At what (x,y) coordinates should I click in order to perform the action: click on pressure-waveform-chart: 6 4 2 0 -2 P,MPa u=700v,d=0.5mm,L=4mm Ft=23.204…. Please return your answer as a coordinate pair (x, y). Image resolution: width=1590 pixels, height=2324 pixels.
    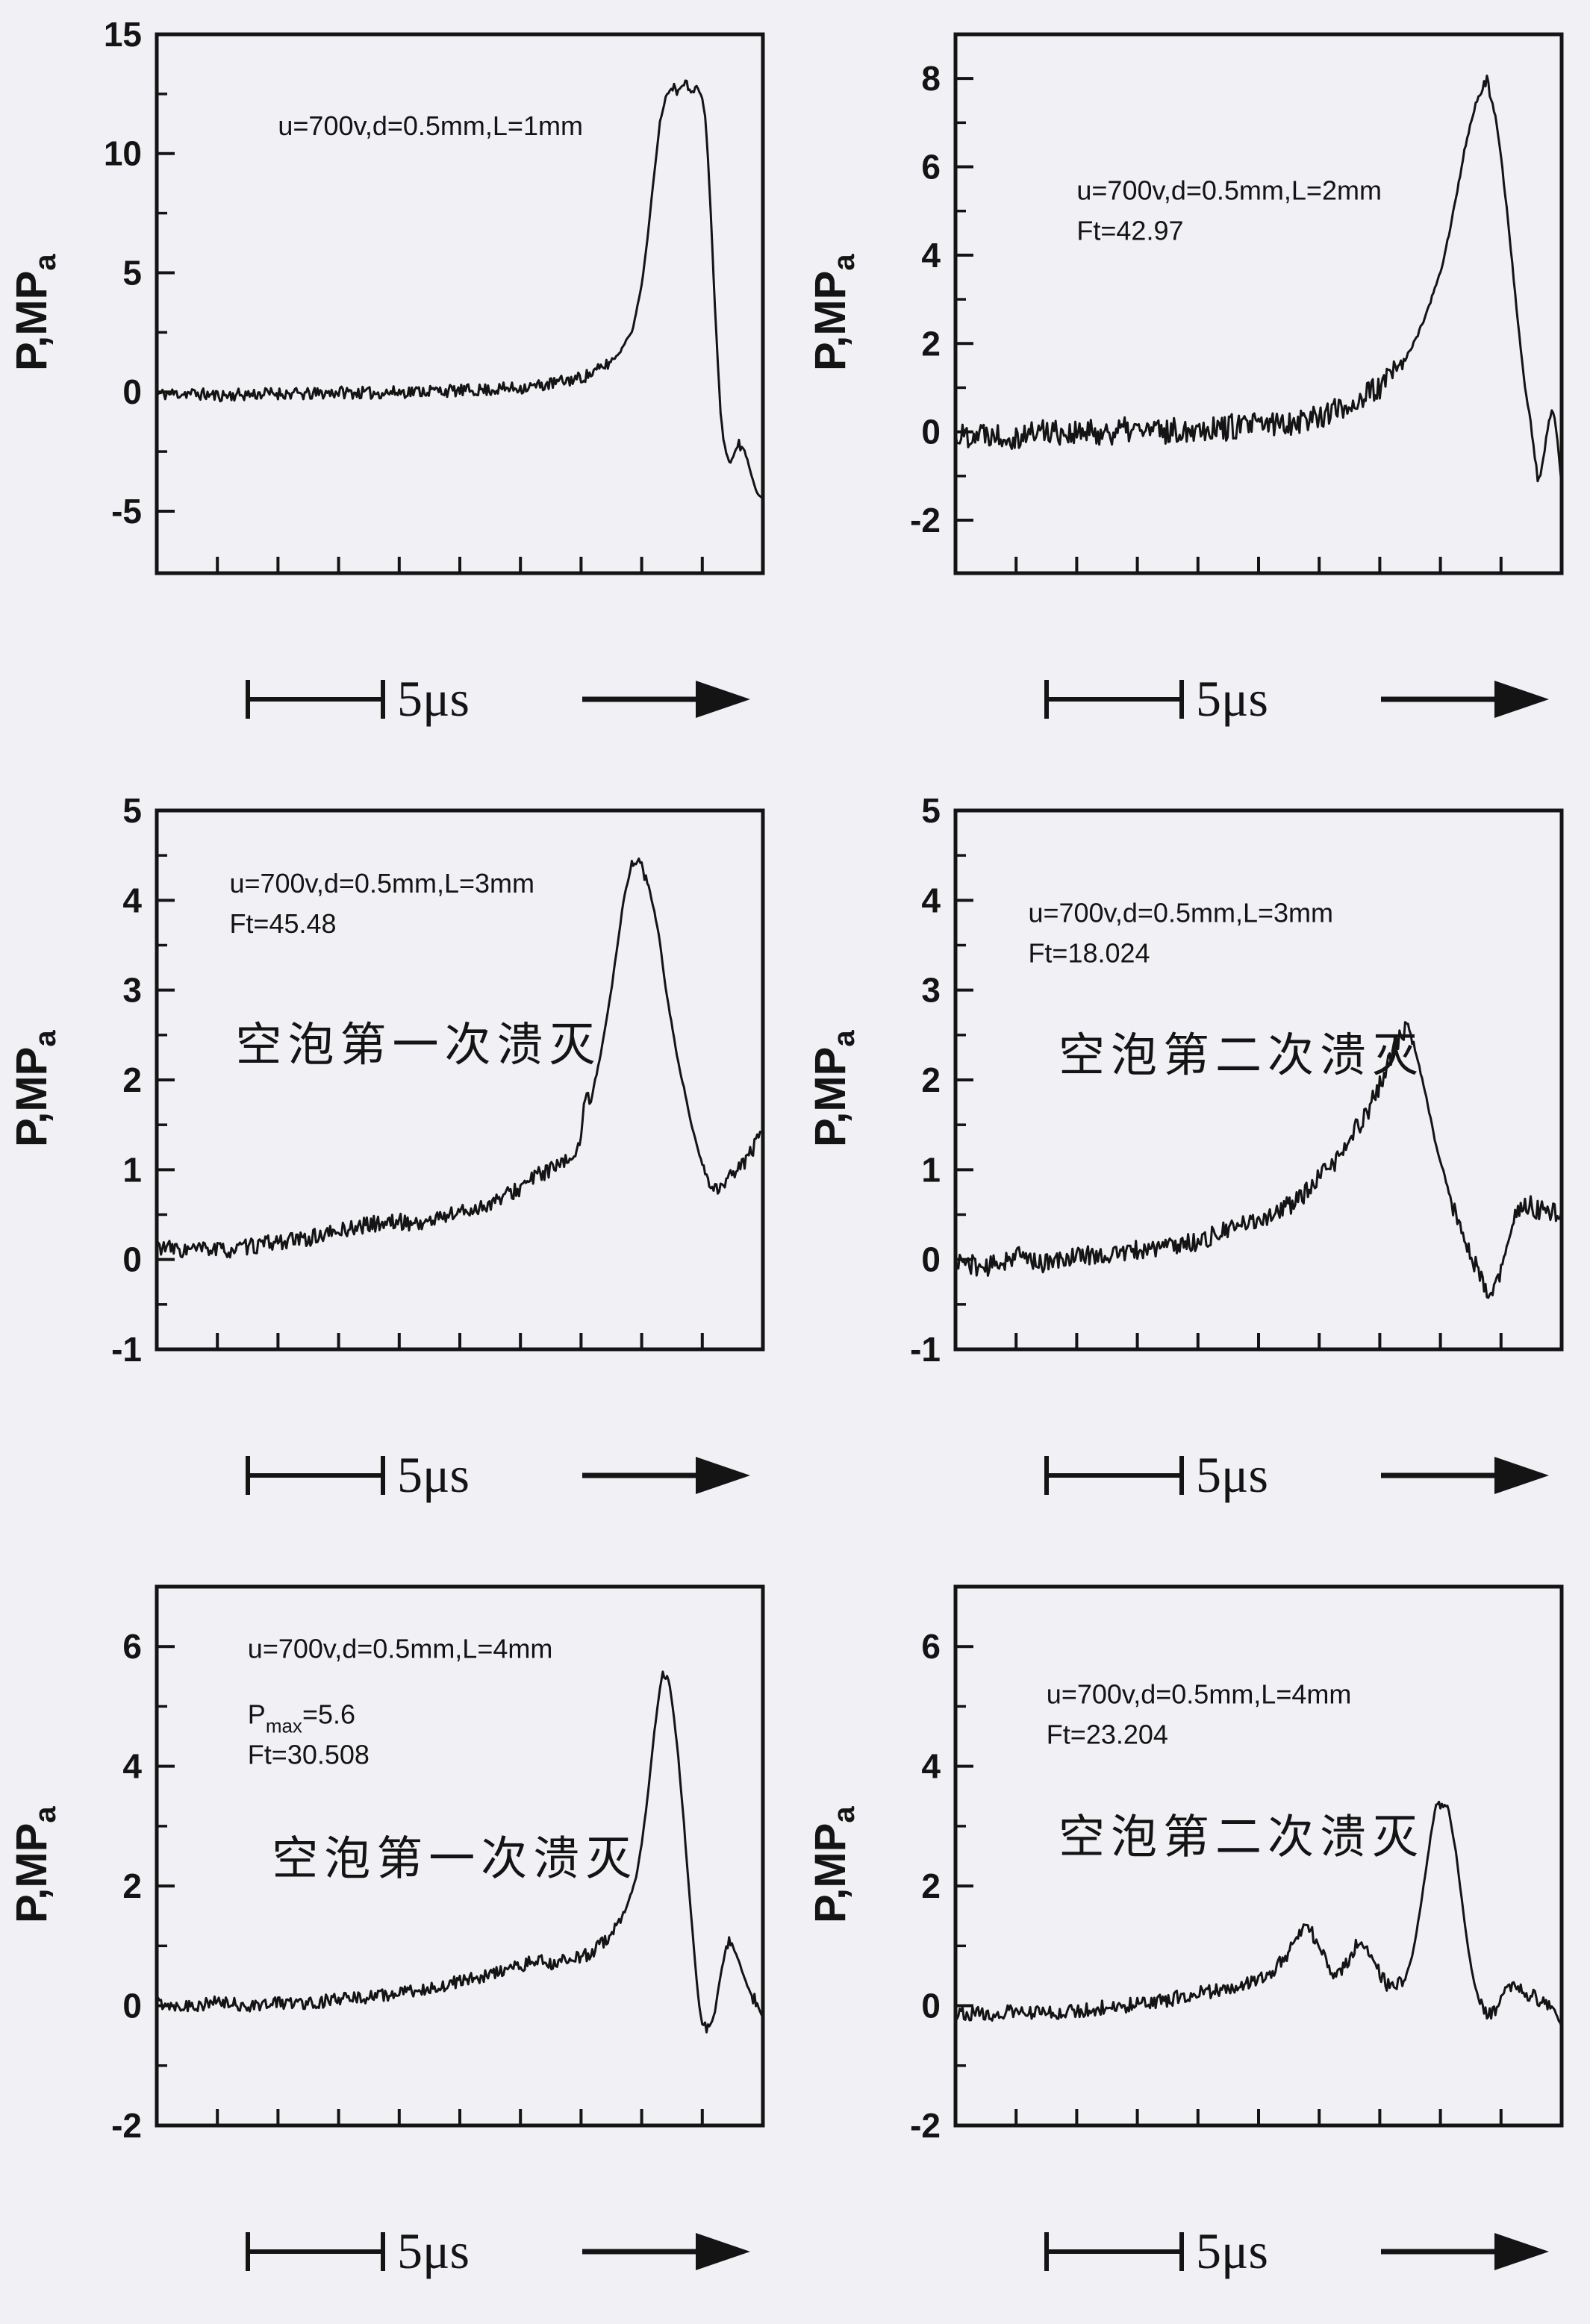
    Looking at the image, I should click on (1185, 1865).